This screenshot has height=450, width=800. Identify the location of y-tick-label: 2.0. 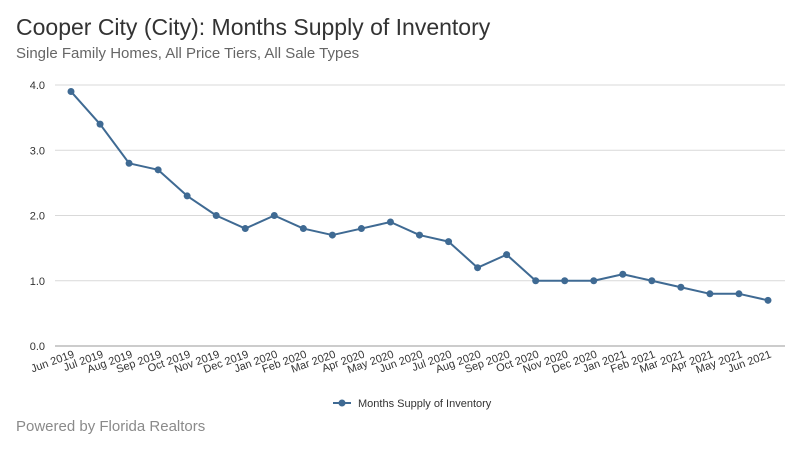
(37, 217).